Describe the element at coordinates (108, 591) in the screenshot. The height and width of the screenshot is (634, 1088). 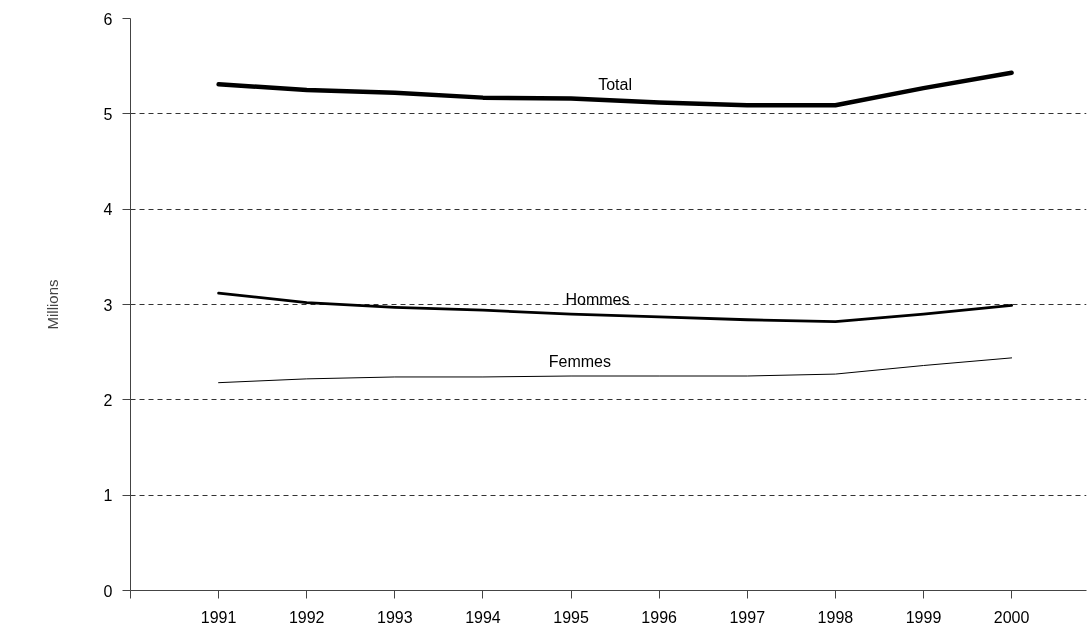
I see `y-tick-label: 0` at that location.